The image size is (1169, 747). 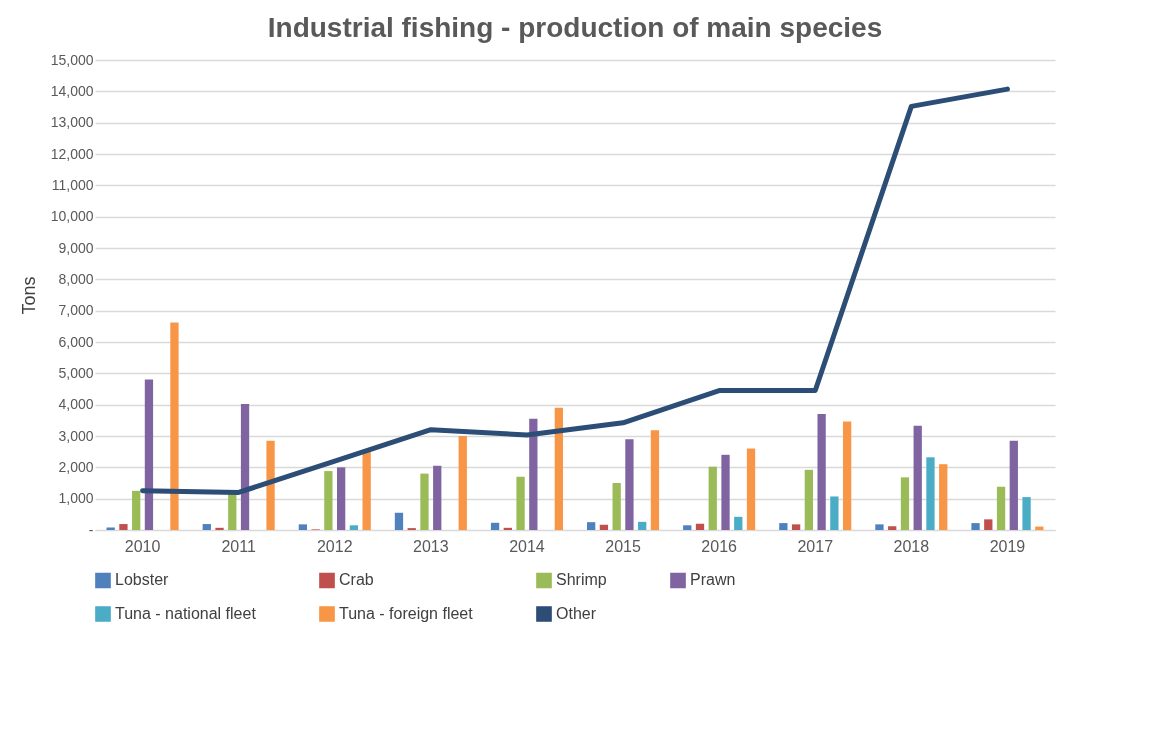 I want to click on x-tick-label: 2017, so click(x=815, y=546).